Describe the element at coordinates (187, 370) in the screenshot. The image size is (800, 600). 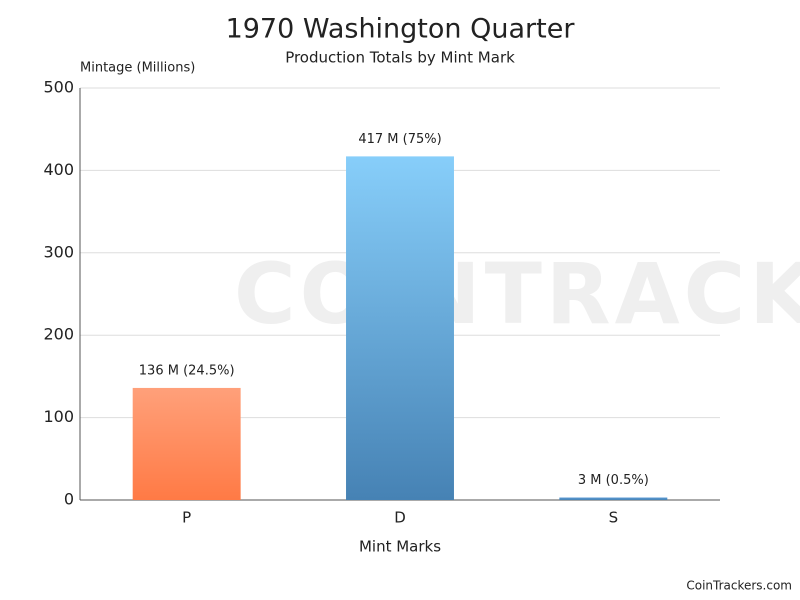
I see `value-label: 136 M (24.5%)` at that location.